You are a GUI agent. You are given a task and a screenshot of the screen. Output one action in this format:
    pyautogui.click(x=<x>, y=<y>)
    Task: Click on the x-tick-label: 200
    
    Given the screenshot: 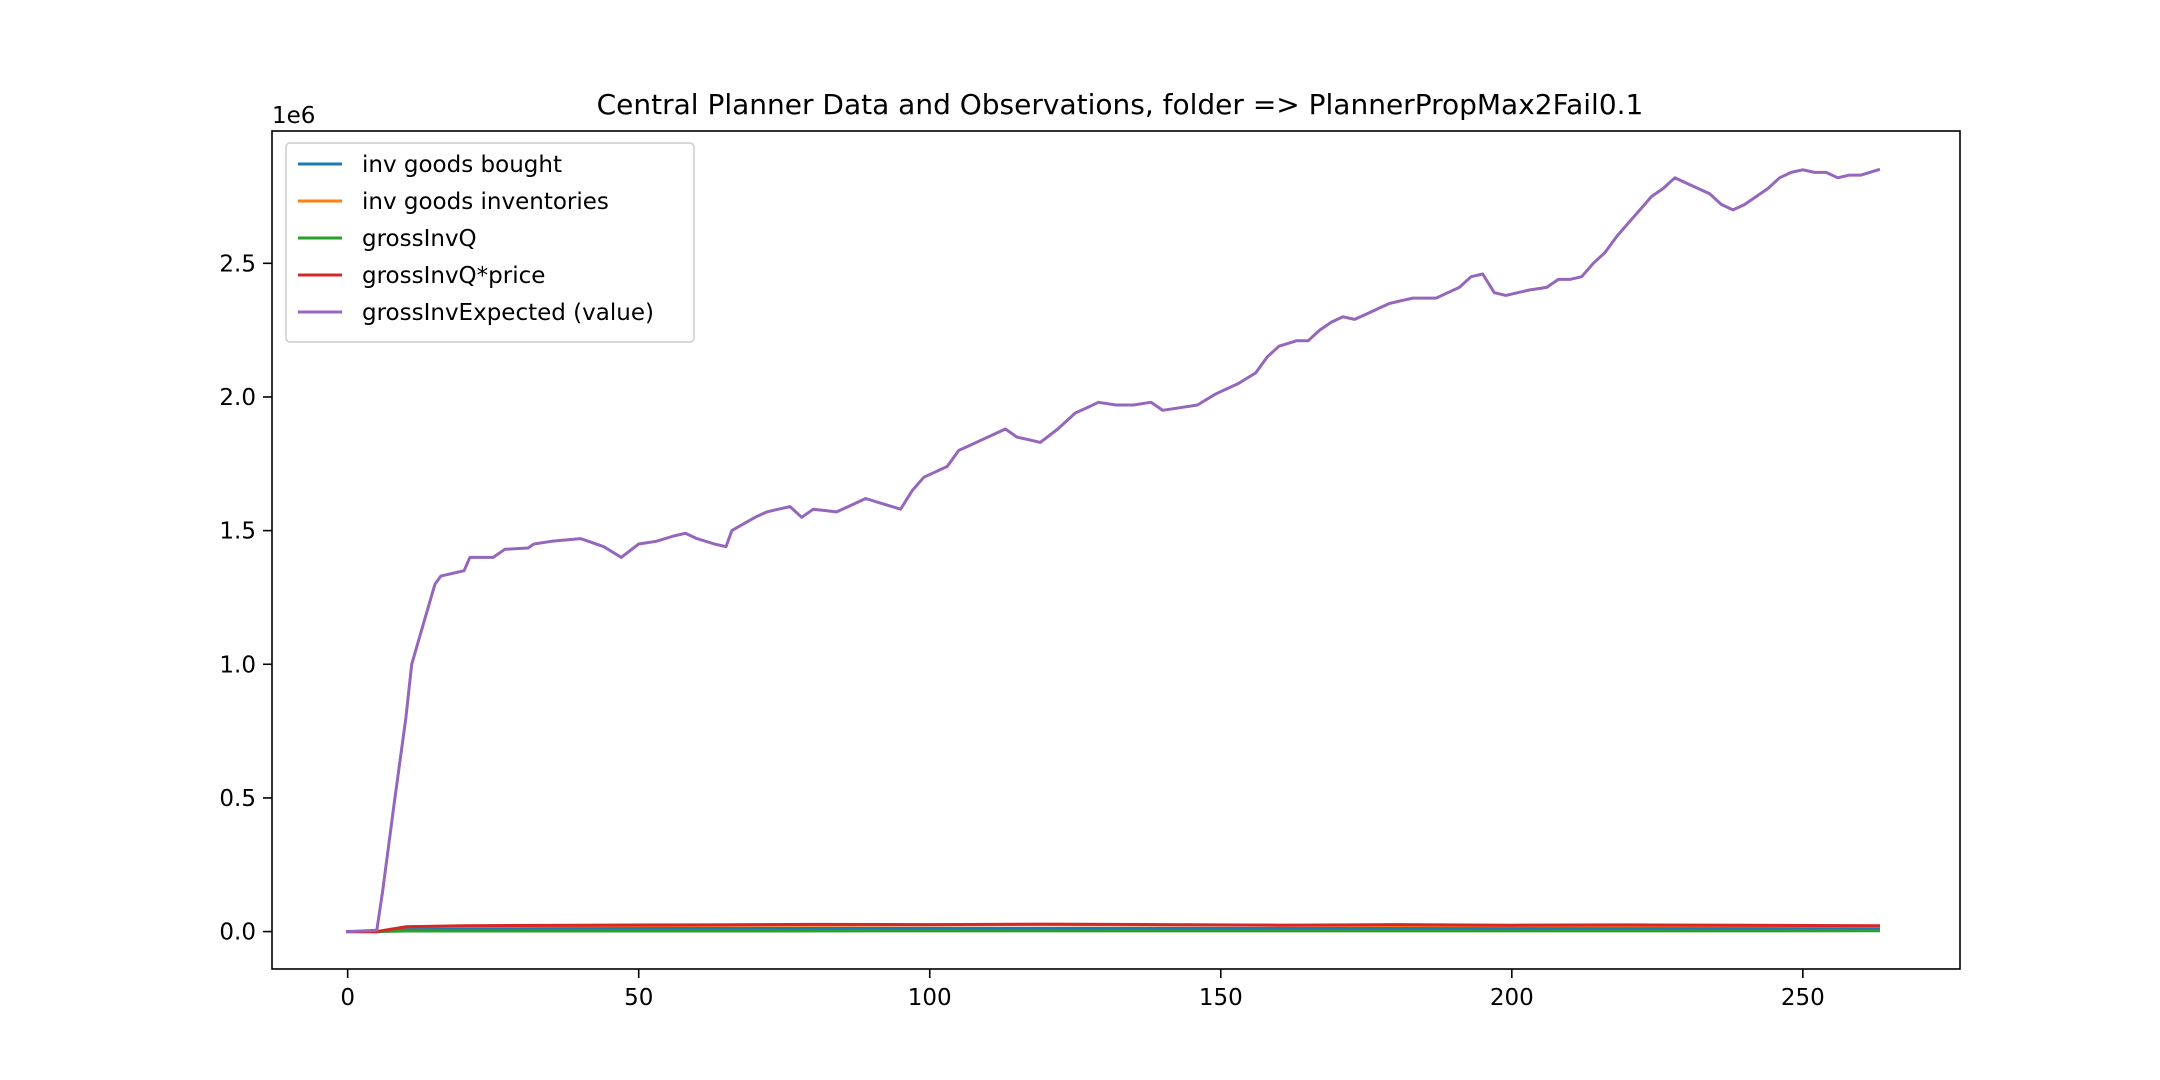 What is the action you would take?
    pyautogui.click(x=1512, y=998)
    